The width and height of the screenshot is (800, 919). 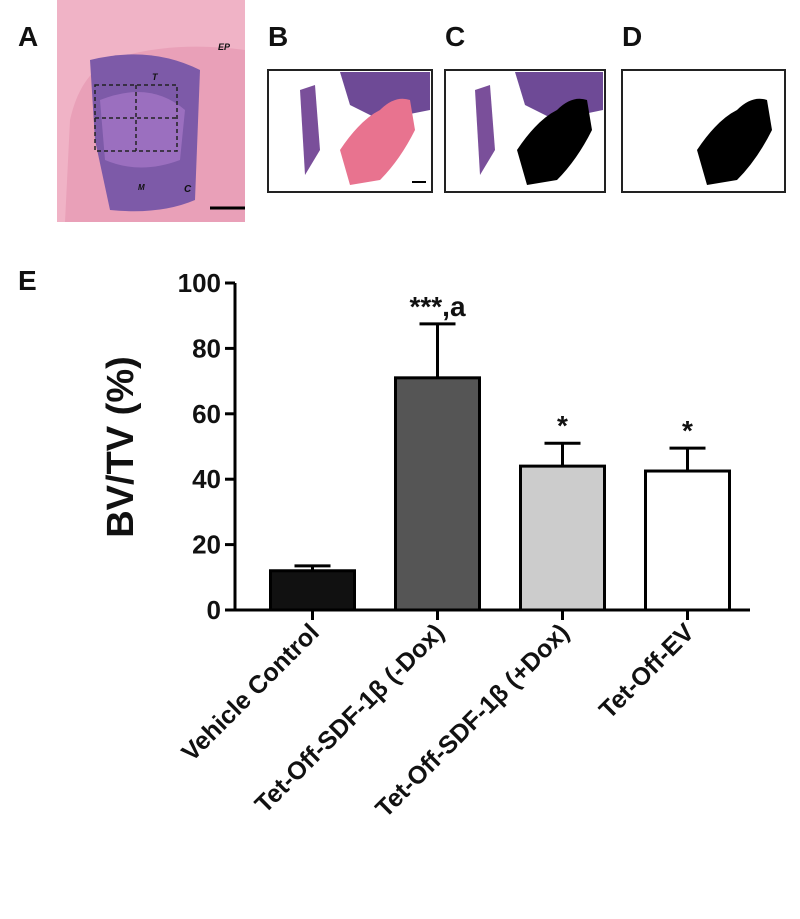 What do you see at coordinates (151, 111) in the screenshot?
I see `panel-a-image` at bounding box center [151, 111].